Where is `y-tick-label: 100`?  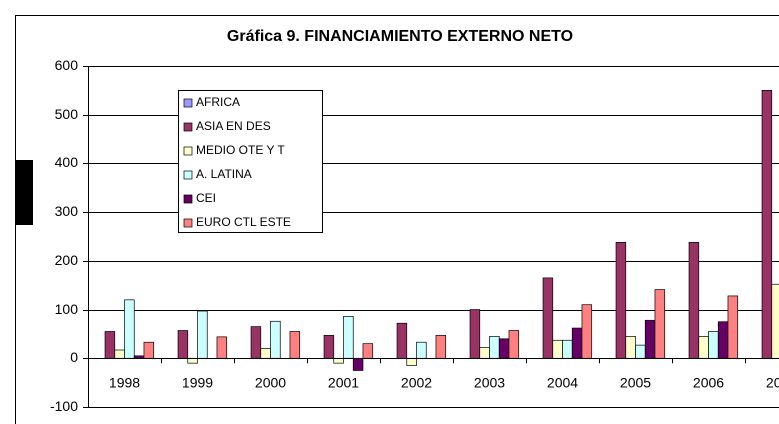
y-tick-label: 100 is located at coordinates (67, 309).